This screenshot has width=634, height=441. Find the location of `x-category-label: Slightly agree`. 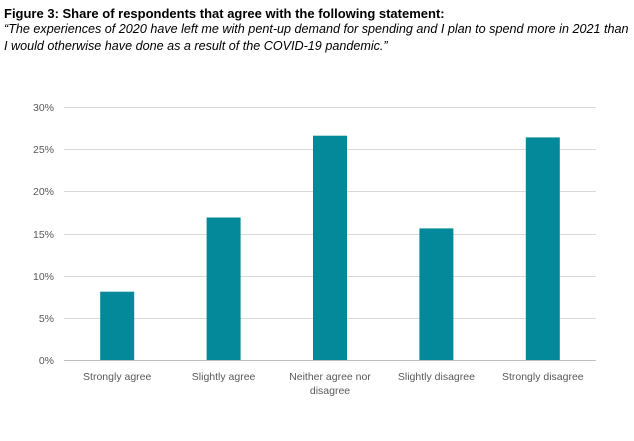

x-category-label: Slightly agree is located at coordinates (224, 377).